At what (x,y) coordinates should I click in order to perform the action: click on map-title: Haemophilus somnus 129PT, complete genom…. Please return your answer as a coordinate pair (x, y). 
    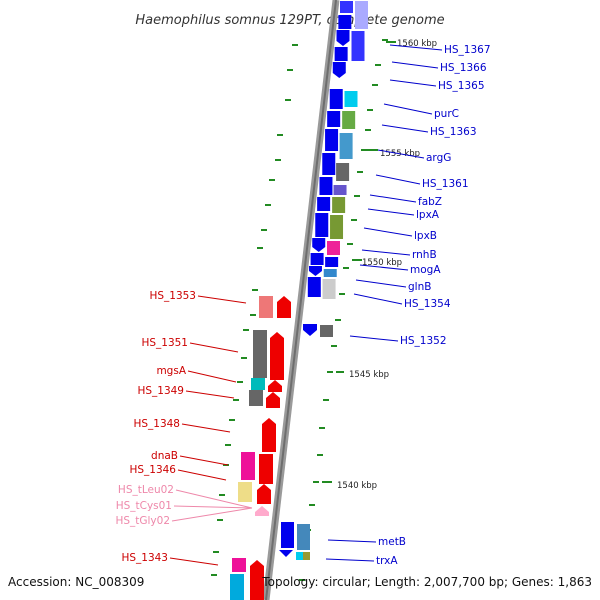
    Looking at the image, I should click on (289, 20).